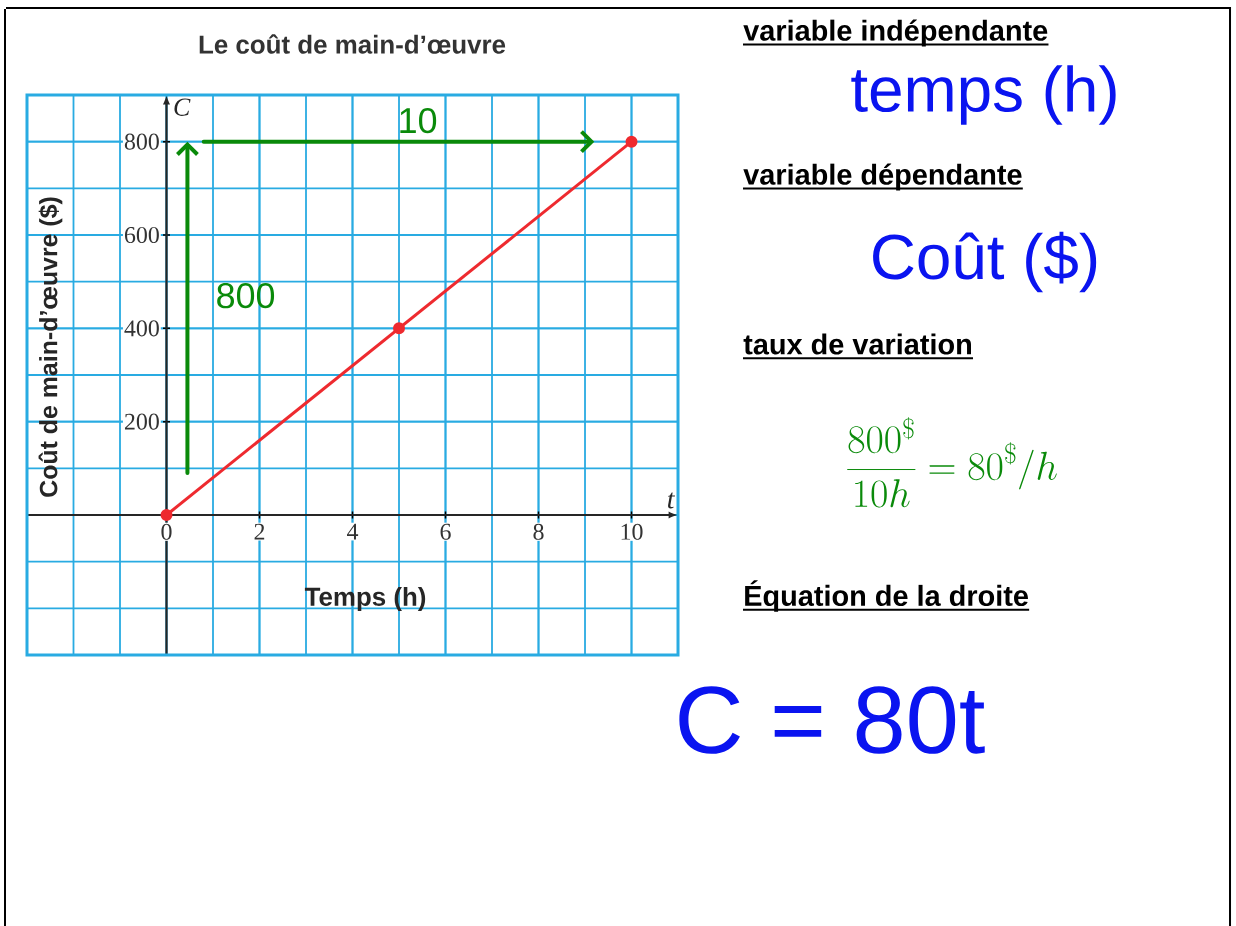  I want to click on text: taux de variation, so click(857, 344).